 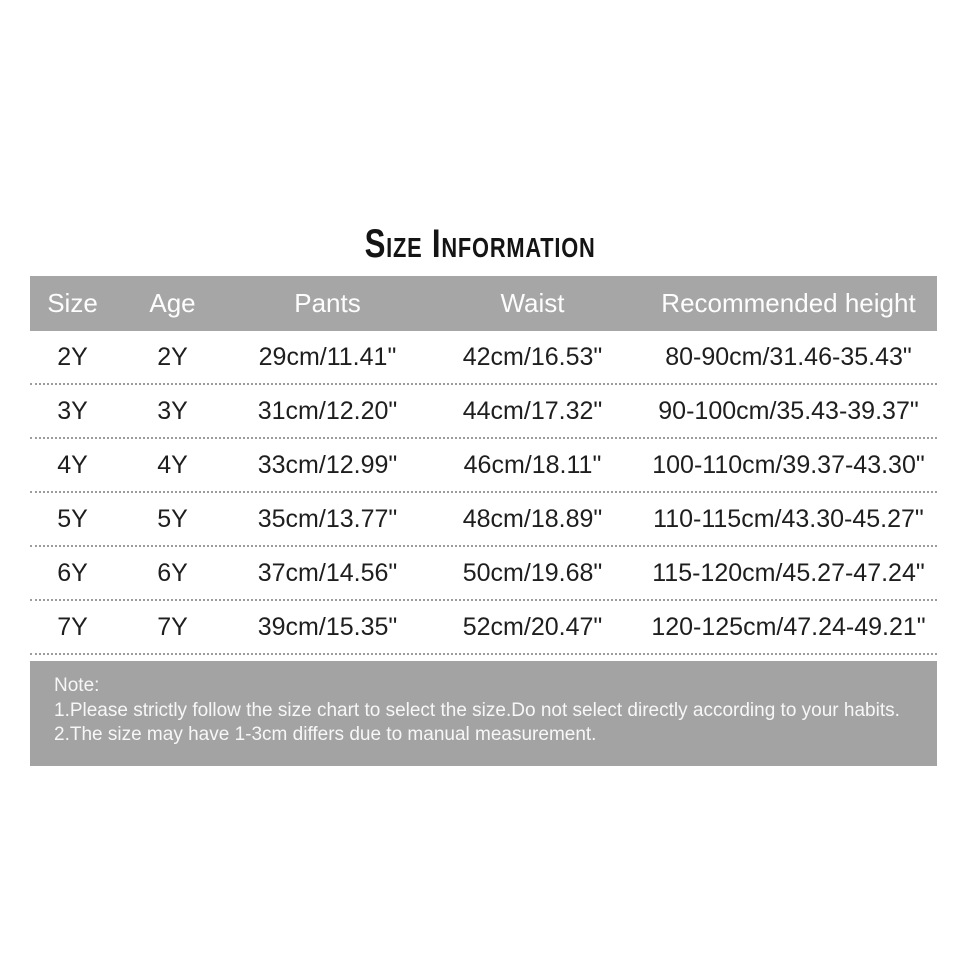 What do you see at coordinates (72, 410) in the screenshot?
I see `cell-size: 3Y` at bounding box center [72, 410].